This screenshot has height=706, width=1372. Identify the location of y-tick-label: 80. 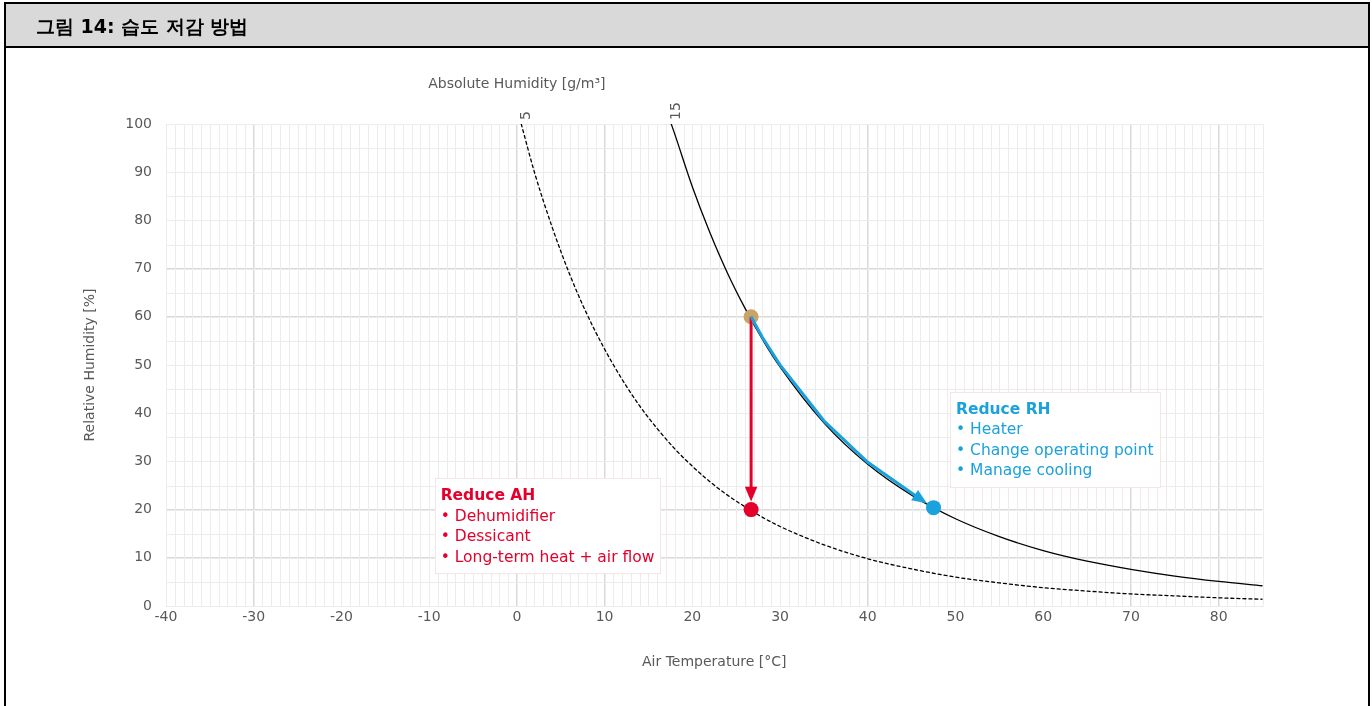
(143, 219).